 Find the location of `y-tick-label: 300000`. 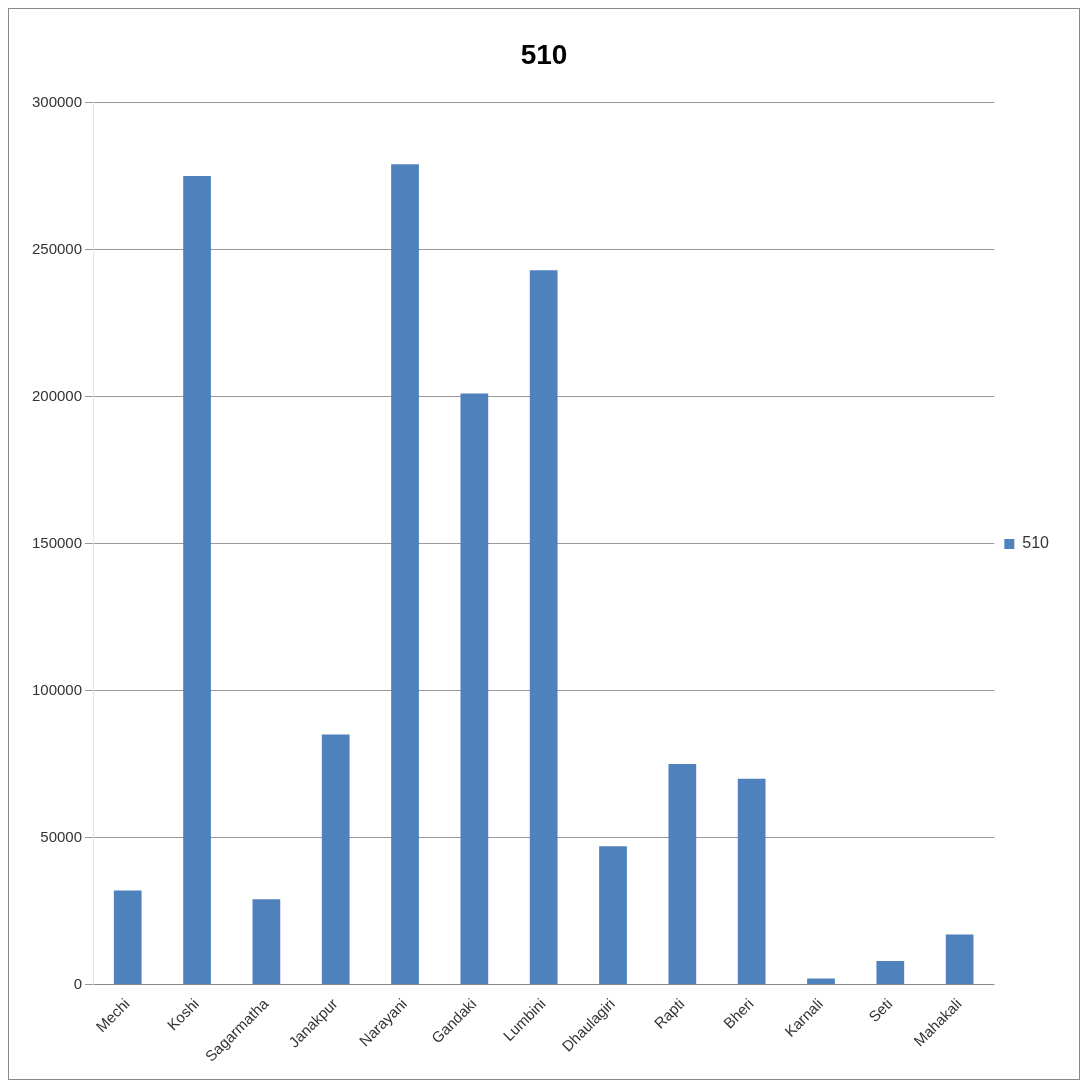

y-tick-label: 300000 is located at coordinates (57, 101).